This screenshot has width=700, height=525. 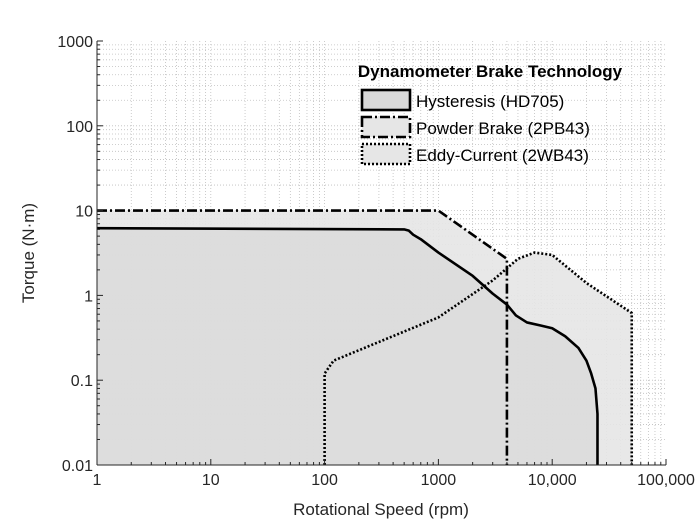 I want to click on y-tick-label: 0.1, so click(x=82, y=381).